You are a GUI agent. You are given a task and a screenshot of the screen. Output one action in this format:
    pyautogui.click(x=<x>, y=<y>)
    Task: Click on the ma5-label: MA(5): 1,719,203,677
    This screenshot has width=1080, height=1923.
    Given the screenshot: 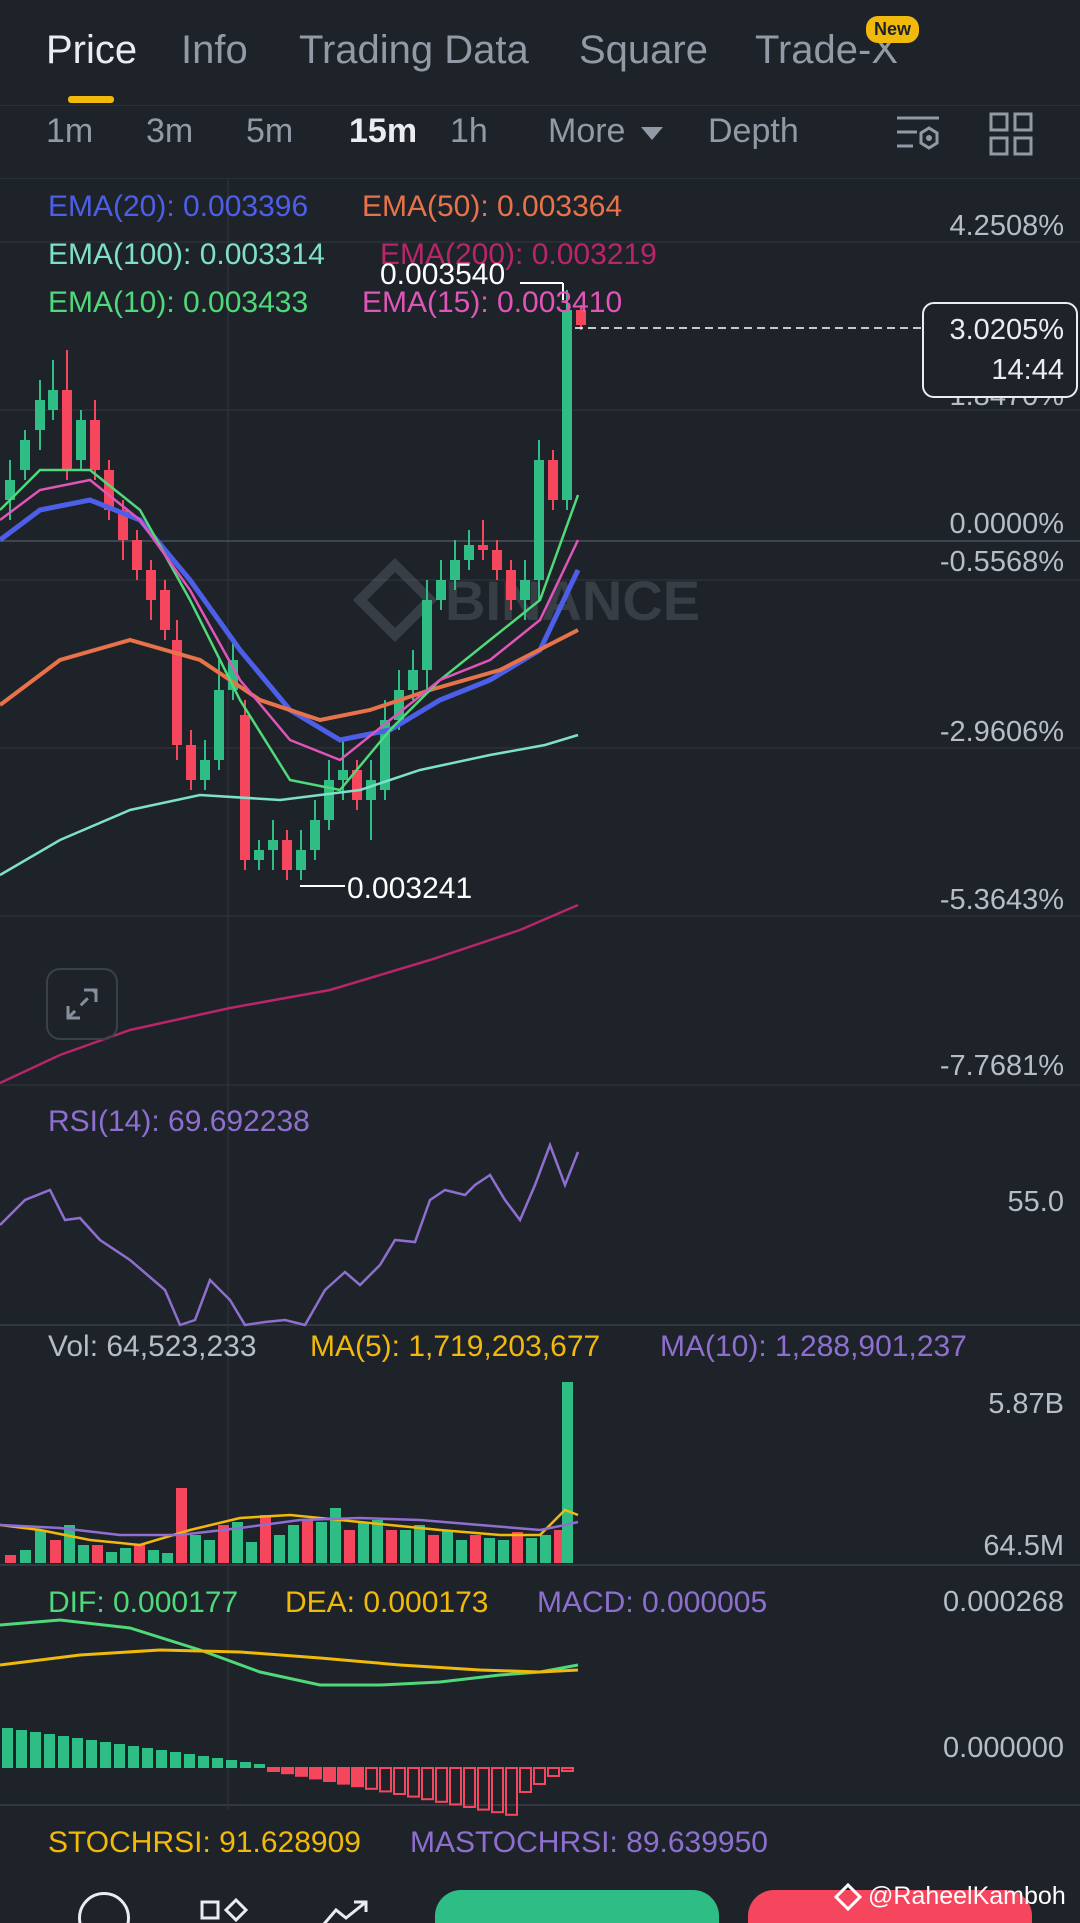 What is the action you would take?
    pyautogui.click(x=455, y=1346)
    